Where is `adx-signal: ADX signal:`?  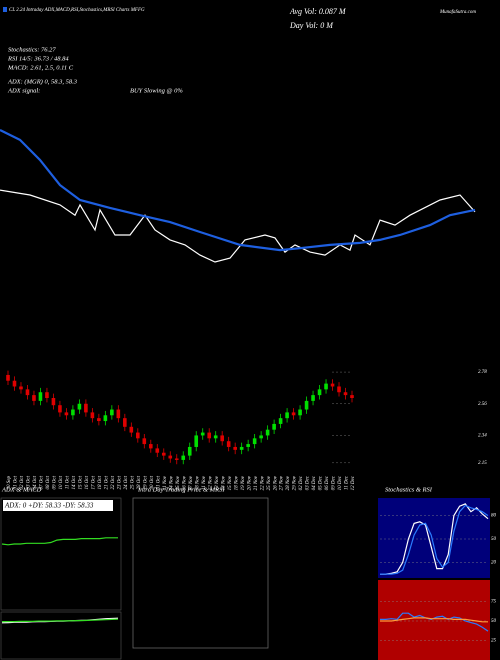 adx-signal: ADX signal: is located at coordinates (23, 90).